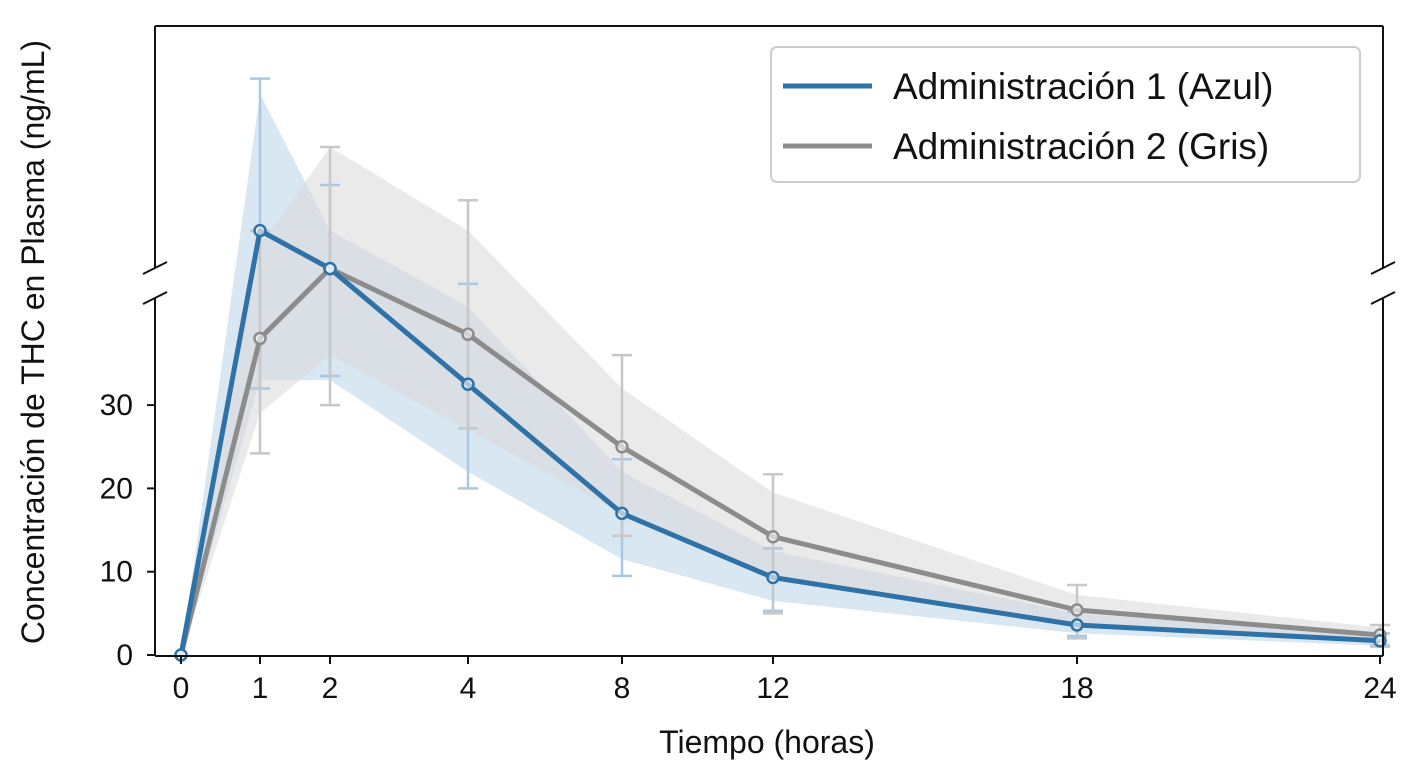  What do you see at coordinates (116, 405) in the screenshot?
I see `y-tick-label: 30` at bounding box center [116, 405].